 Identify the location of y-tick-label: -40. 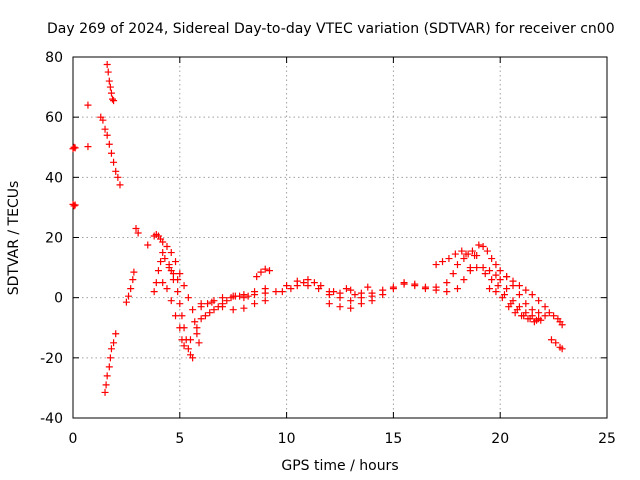
(51, 419).